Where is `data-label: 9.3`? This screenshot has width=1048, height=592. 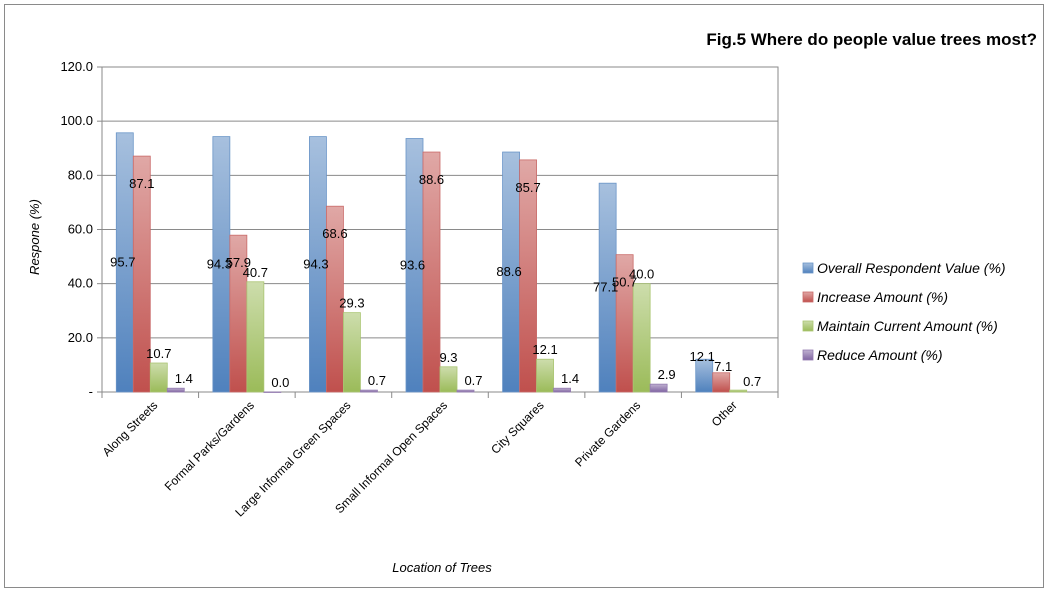 data-label: 9.3 is located at coordinates (448, 357).